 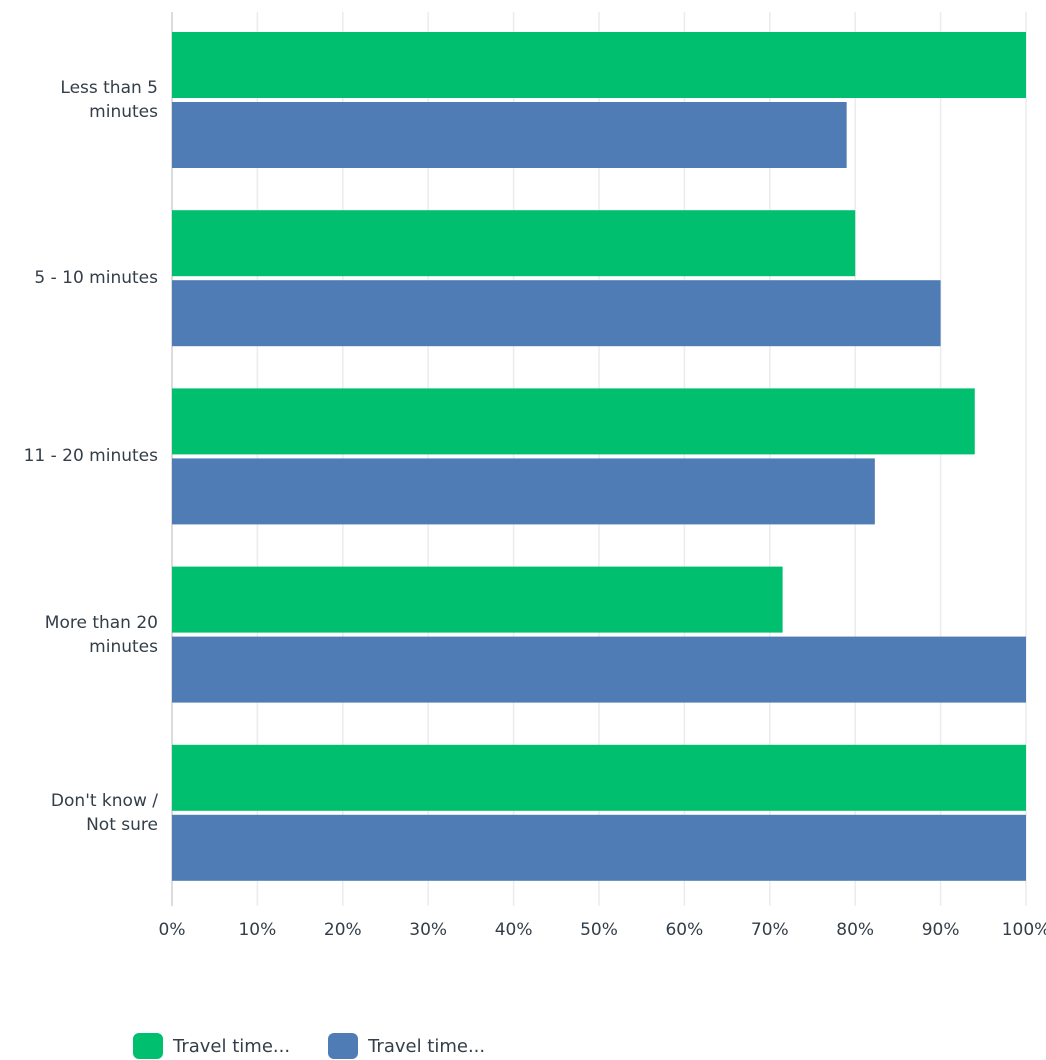 I want to click on x-tick-label: 10%, so click(x=257, y=930).